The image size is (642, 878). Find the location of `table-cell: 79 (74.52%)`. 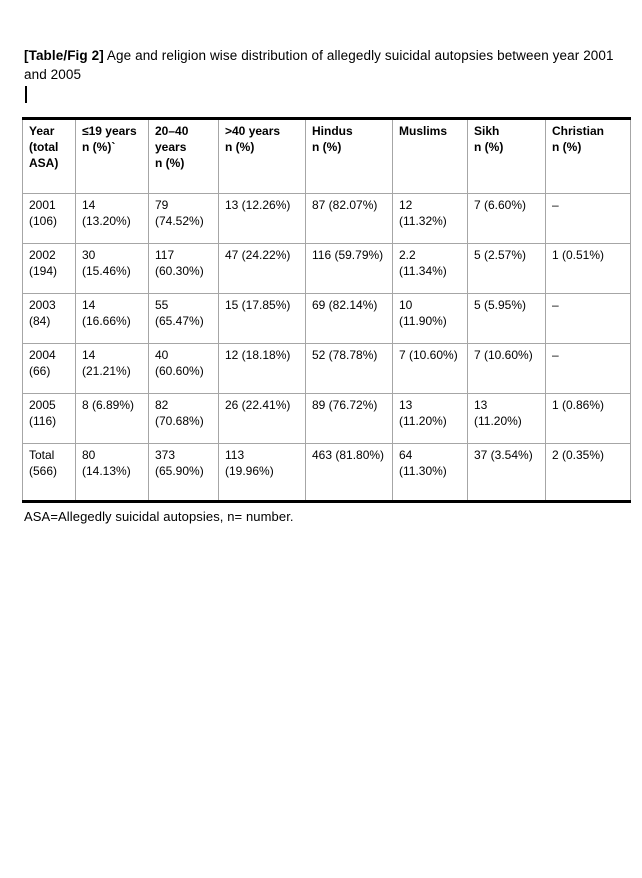

table-cell: 79 (74.52%) is located at coordinates (183, 218).